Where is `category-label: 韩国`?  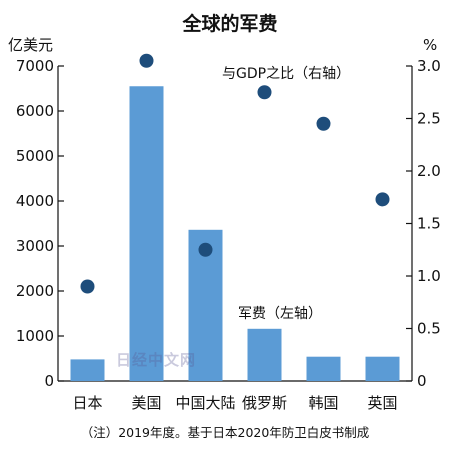 category-label: 韩国 is located at coordinates (323, 403).